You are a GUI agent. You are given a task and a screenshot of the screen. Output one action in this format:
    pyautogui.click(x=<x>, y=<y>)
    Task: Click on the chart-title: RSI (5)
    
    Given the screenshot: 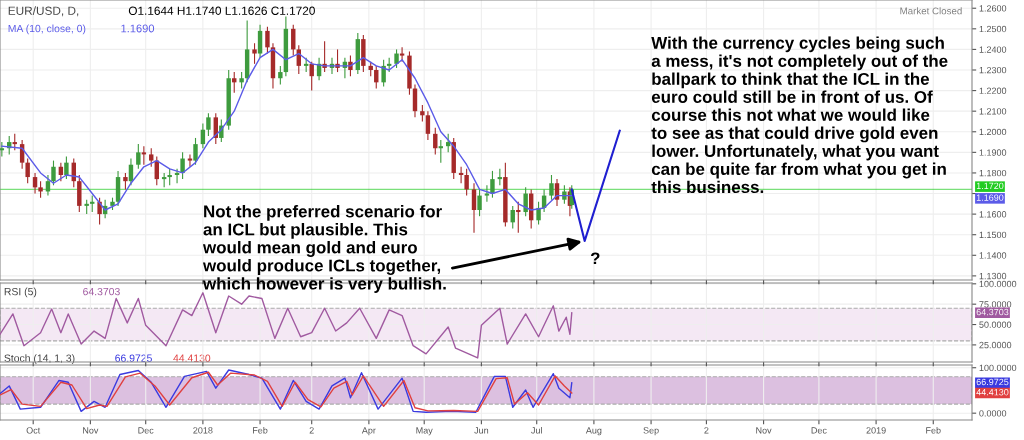 What is the action you would take?
    pyautogui.click(x=20, y=292)
    